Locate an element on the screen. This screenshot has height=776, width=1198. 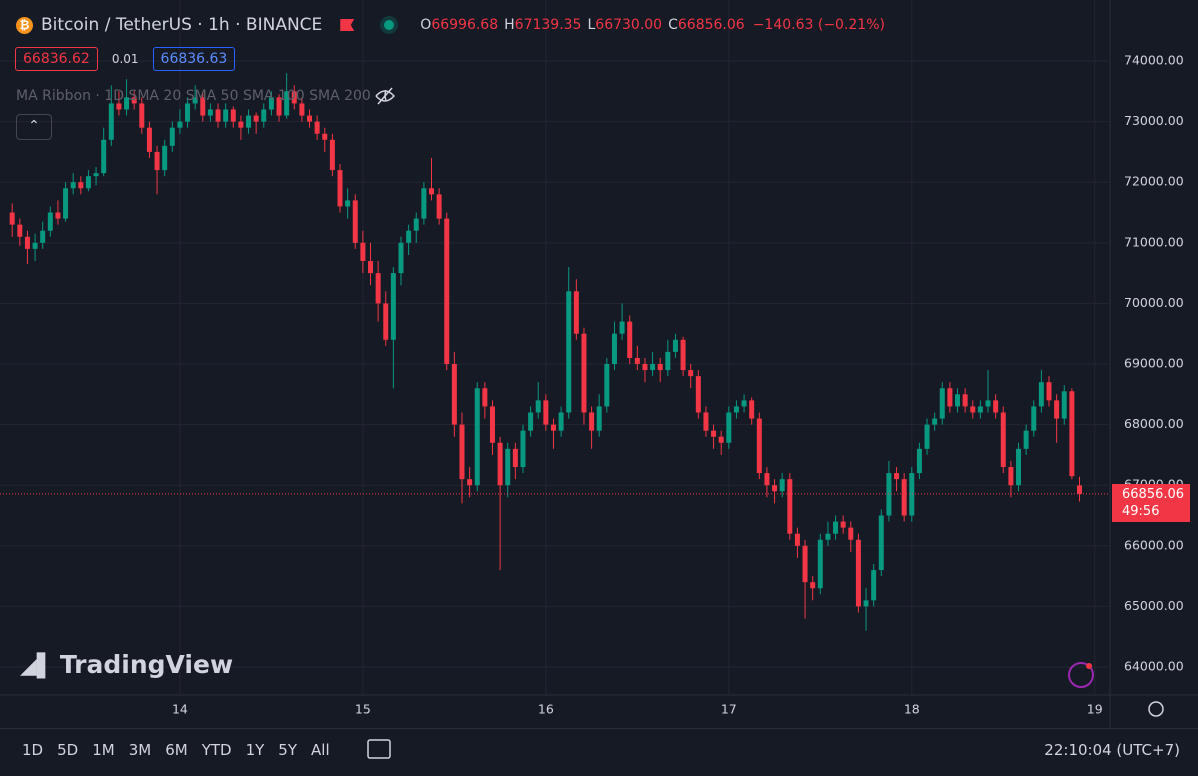
x-tick-label: 14 is located at coordinates (180, 709).